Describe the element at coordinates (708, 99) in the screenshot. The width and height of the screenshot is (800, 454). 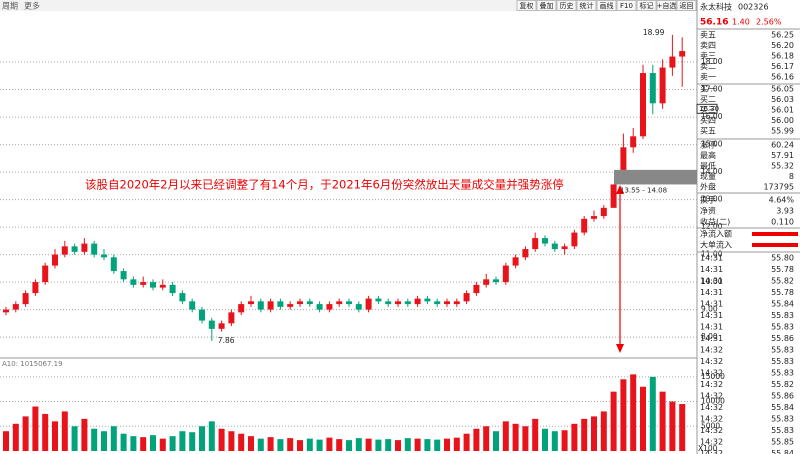
I see `row-label: 买二` at that location.